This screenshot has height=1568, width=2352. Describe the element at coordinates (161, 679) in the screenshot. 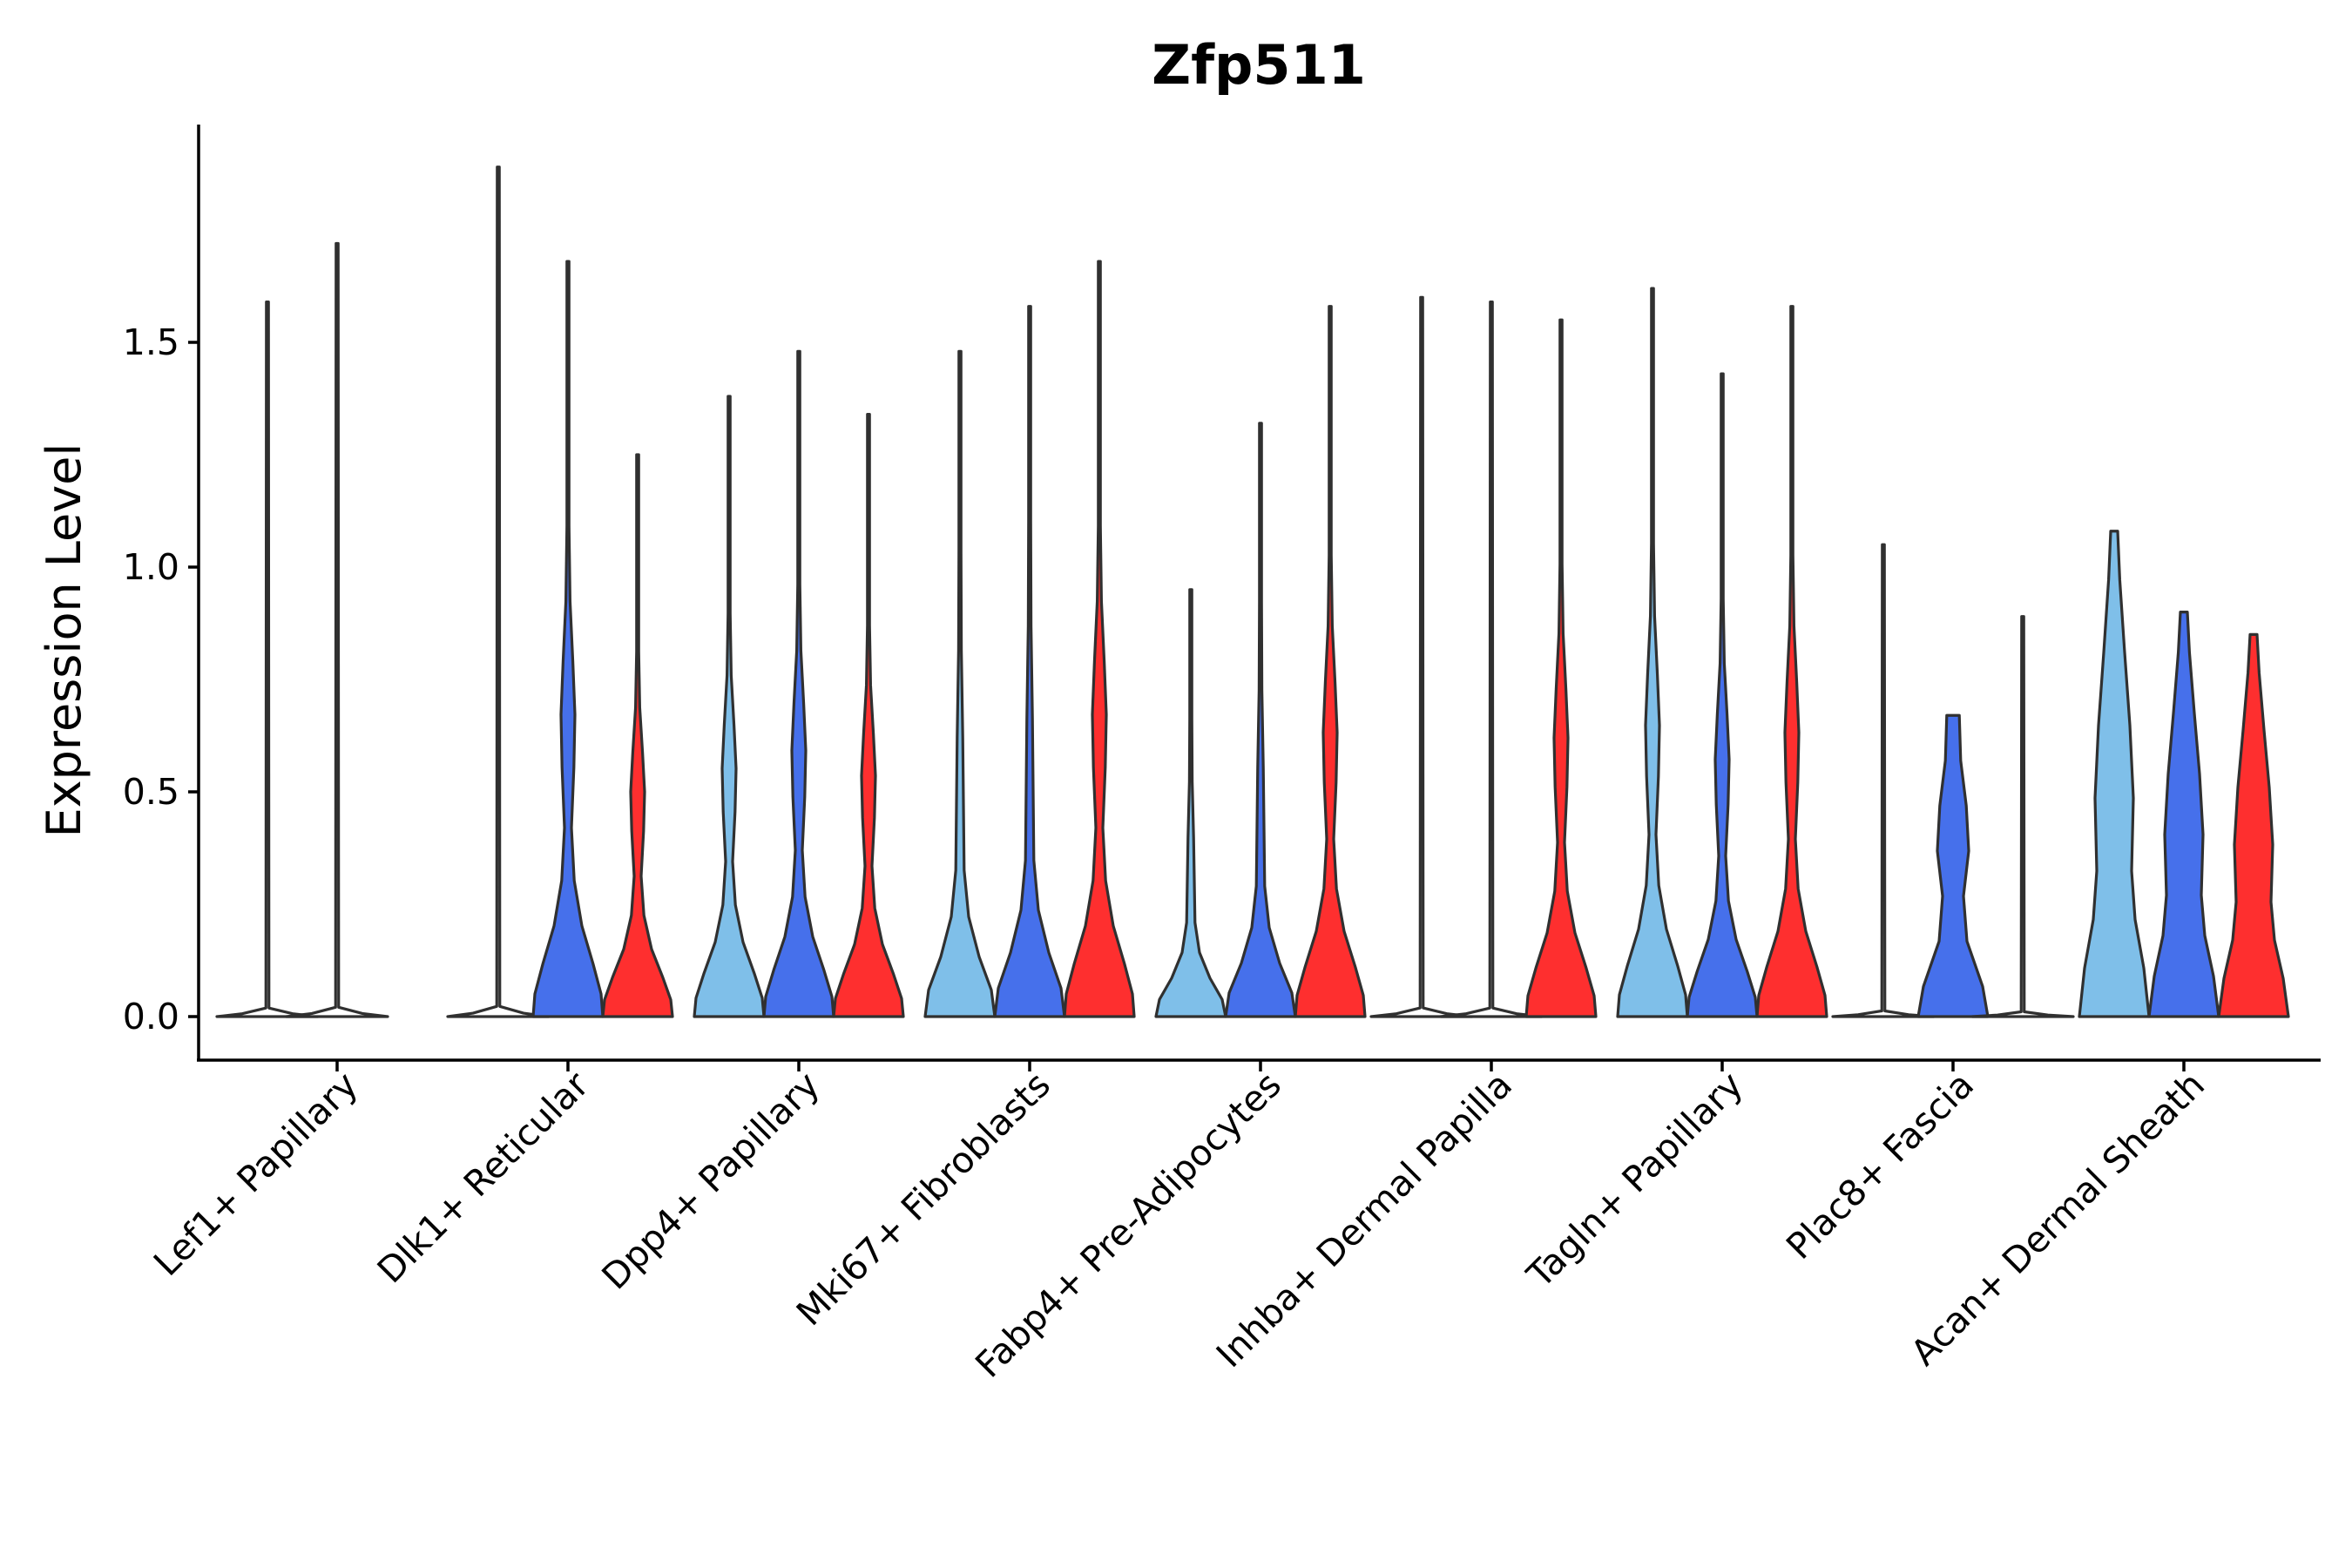

I see `y-ticks: 0.0 0.5 1.0 1.5` at that location.